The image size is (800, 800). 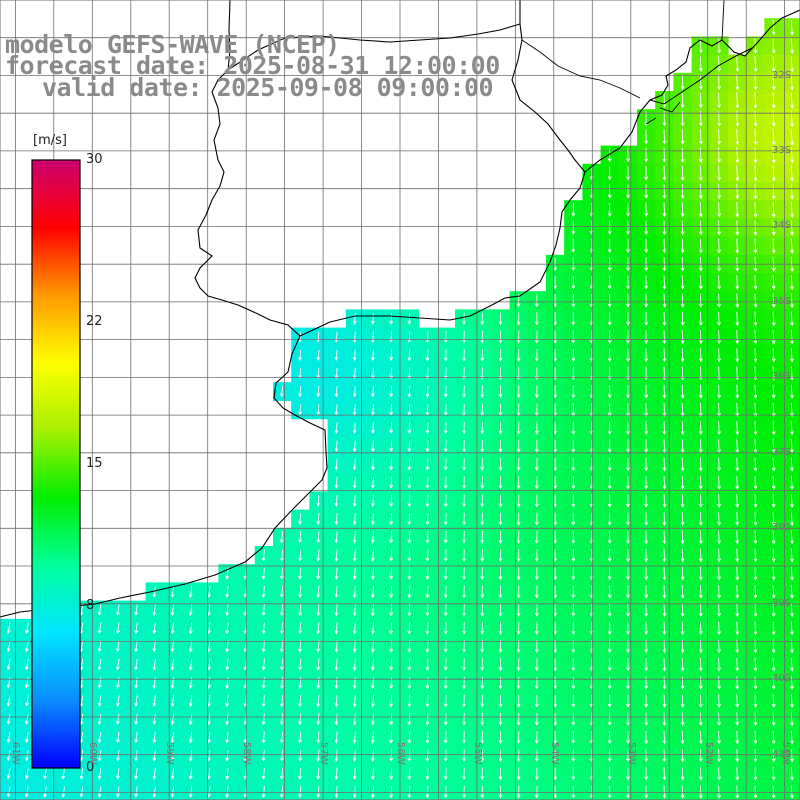 I want to click on lat-label: 35S, so click(x=782, y=301).